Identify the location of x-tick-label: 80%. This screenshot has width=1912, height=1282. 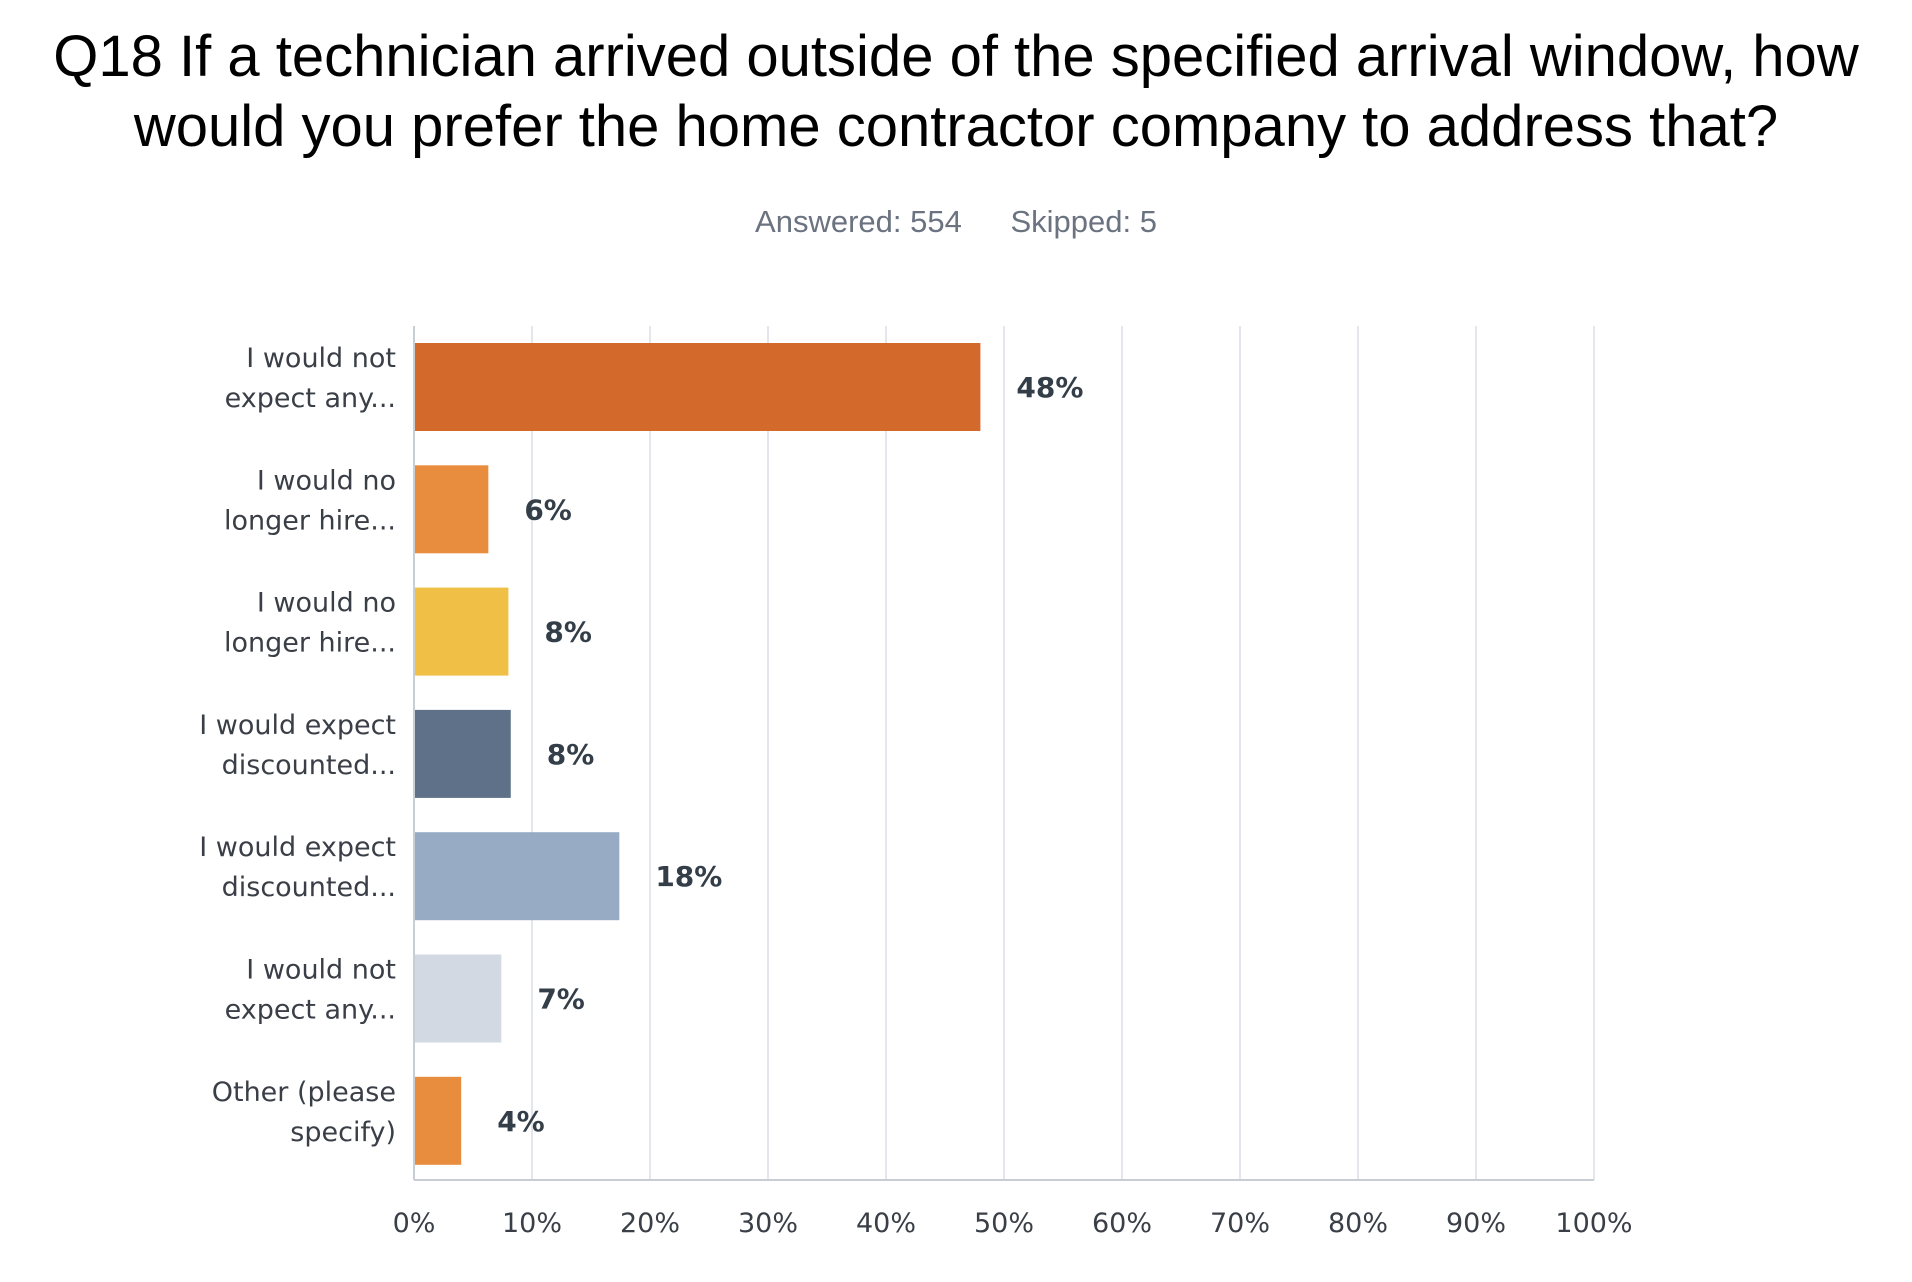
(1358, 1223).